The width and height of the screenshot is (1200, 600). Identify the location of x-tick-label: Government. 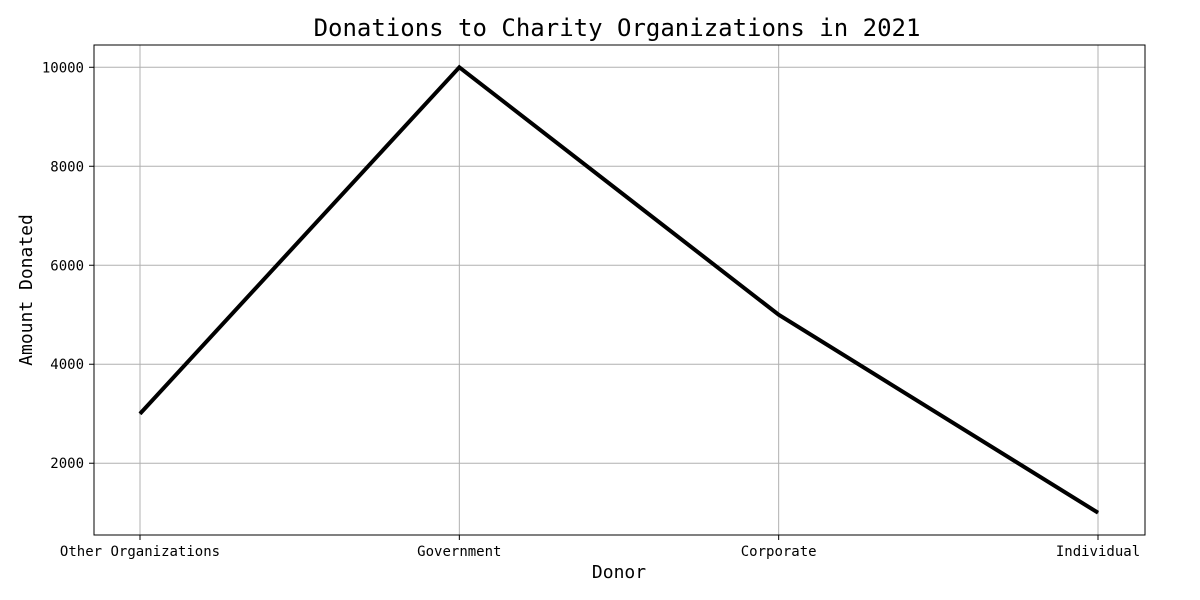
(459, 552).